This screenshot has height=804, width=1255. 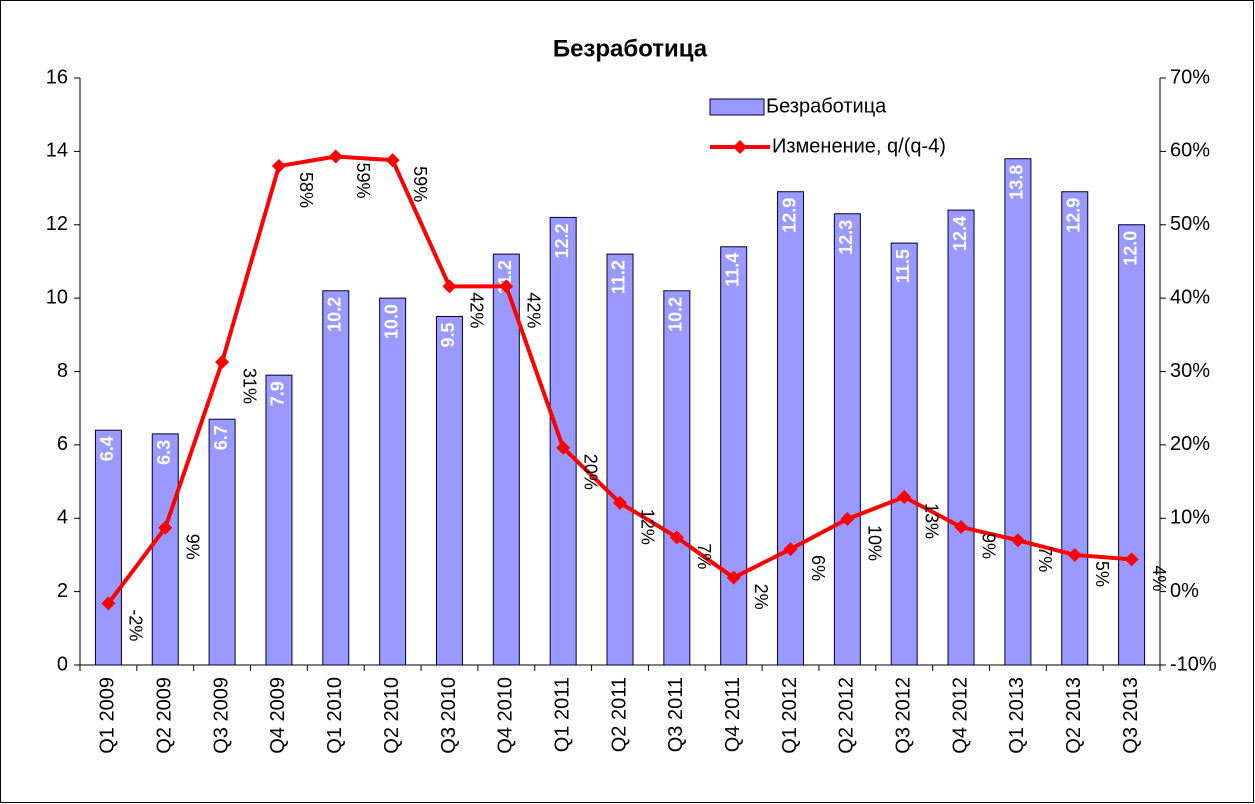 What do you see at coordinates (1159, 578) in the screenshot?
I see `line-value-label: 4%` at bounding box center [1159, 578].